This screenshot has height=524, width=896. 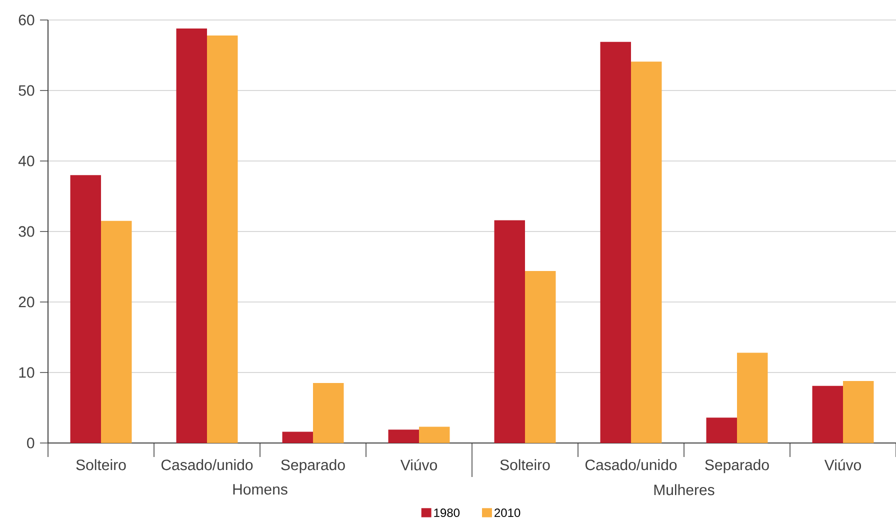 What do you see at coordinates (447, 513) in the screenshot?
I see `legend-label: 1980` at bounding box center [447, 513].